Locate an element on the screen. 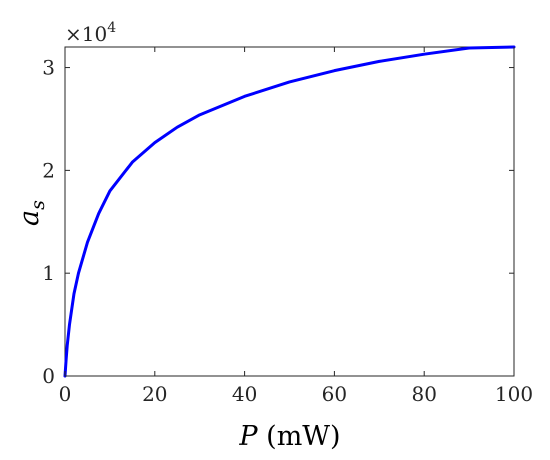 The height and width of the screenshot is (460, 550). x-axis-label: P (mW) is located at coordinates (289, 436).